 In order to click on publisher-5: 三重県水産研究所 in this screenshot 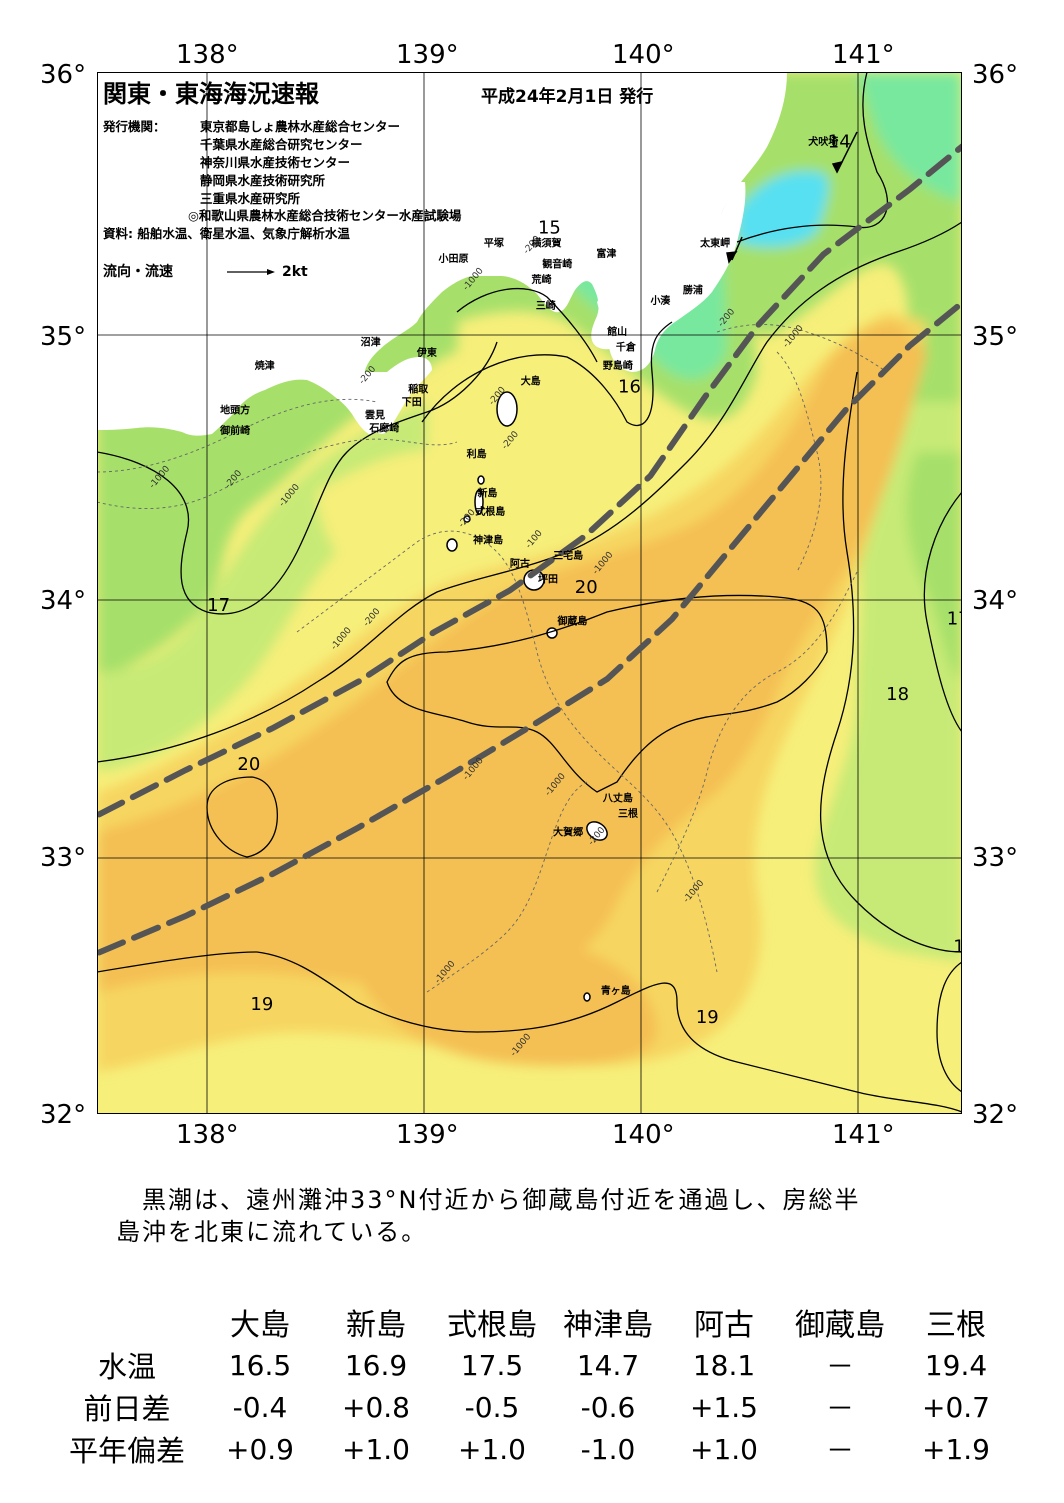, I will do `click(250, 198)`.